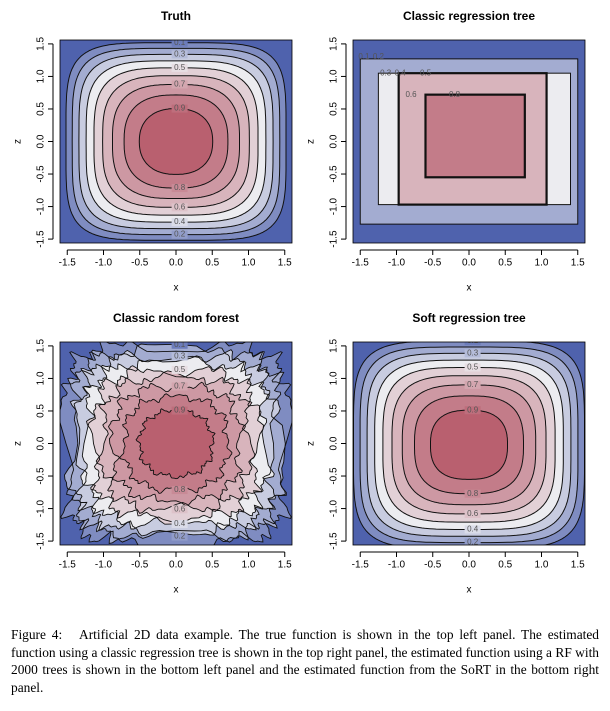 The width and height of the screenshot is (610, 711). Describe the element at coordinates (176, 318) in the screenshot. I see `panel-title: Classic random forest` at that location.